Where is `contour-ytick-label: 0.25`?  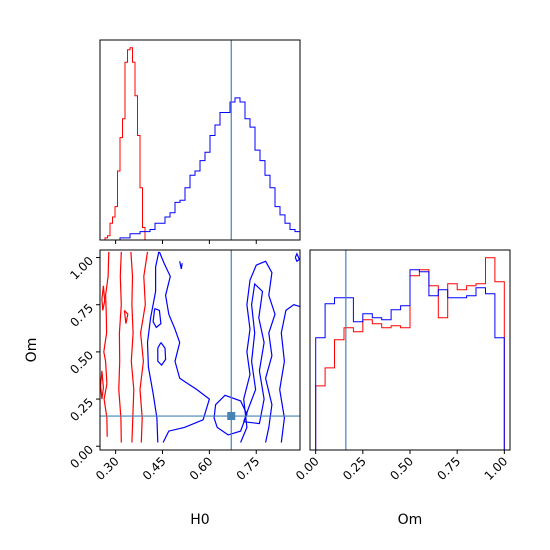
contour-ytick-label: 0.25 is located at coordinates (81, 409).